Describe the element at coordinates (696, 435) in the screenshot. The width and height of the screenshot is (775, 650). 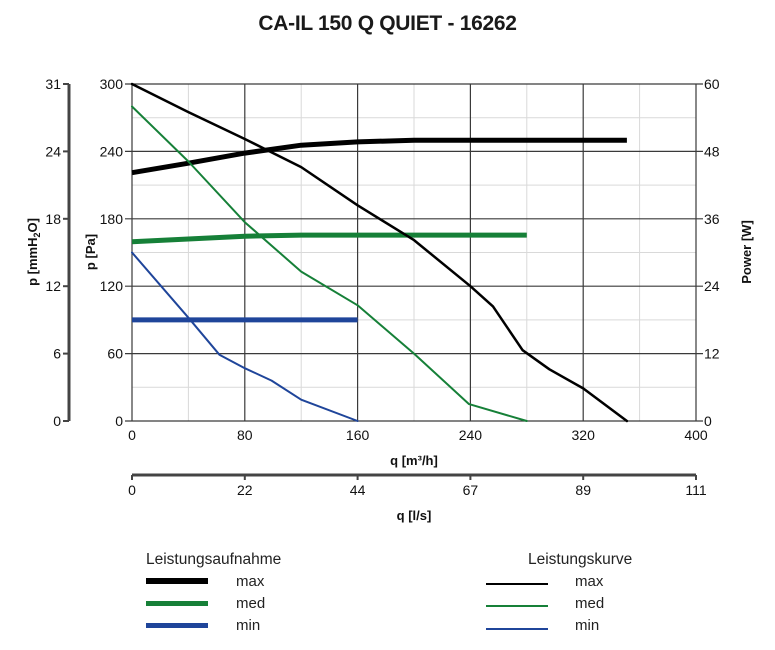
I see `x-tick-label: 400` at that location.